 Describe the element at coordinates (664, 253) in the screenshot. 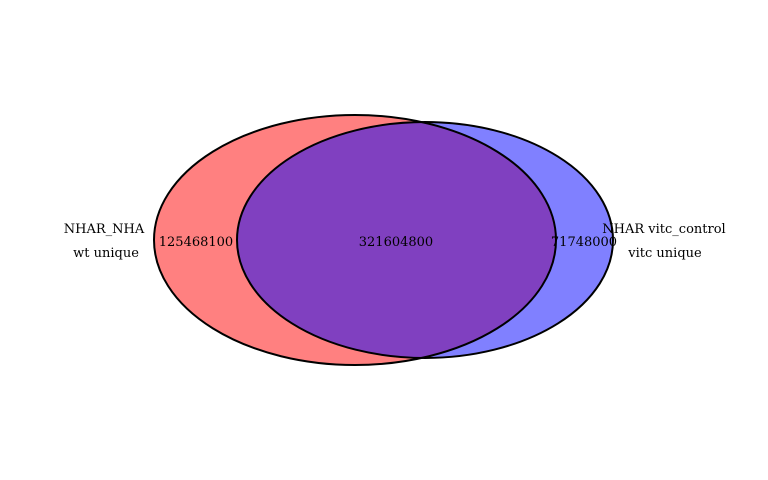

I see `set-b-sublabel: vitc unique` at that location.